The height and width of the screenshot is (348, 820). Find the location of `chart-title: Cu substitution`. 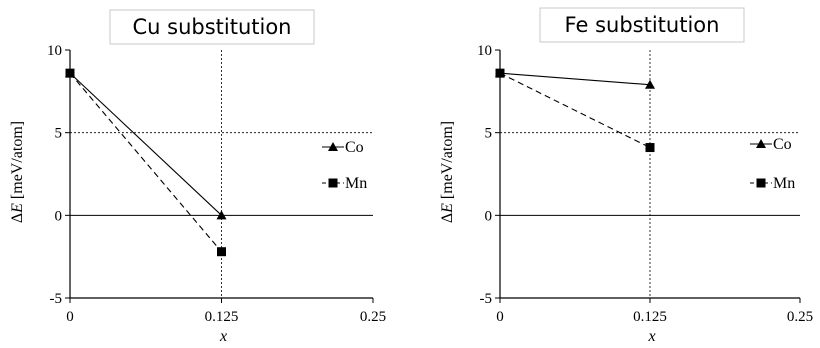

chart-title: Cu substitution is located at coordinates (211, 27).